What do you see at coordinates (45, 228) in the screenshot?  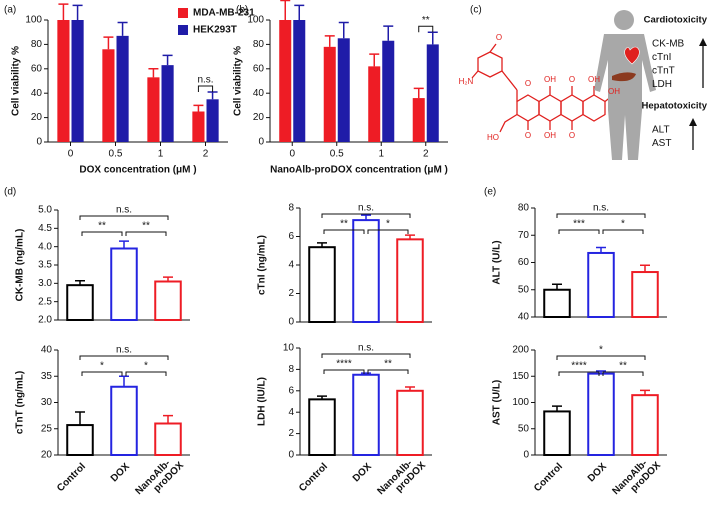 I see `y-tick-label: 4.5` at bounding box center [45, 228].